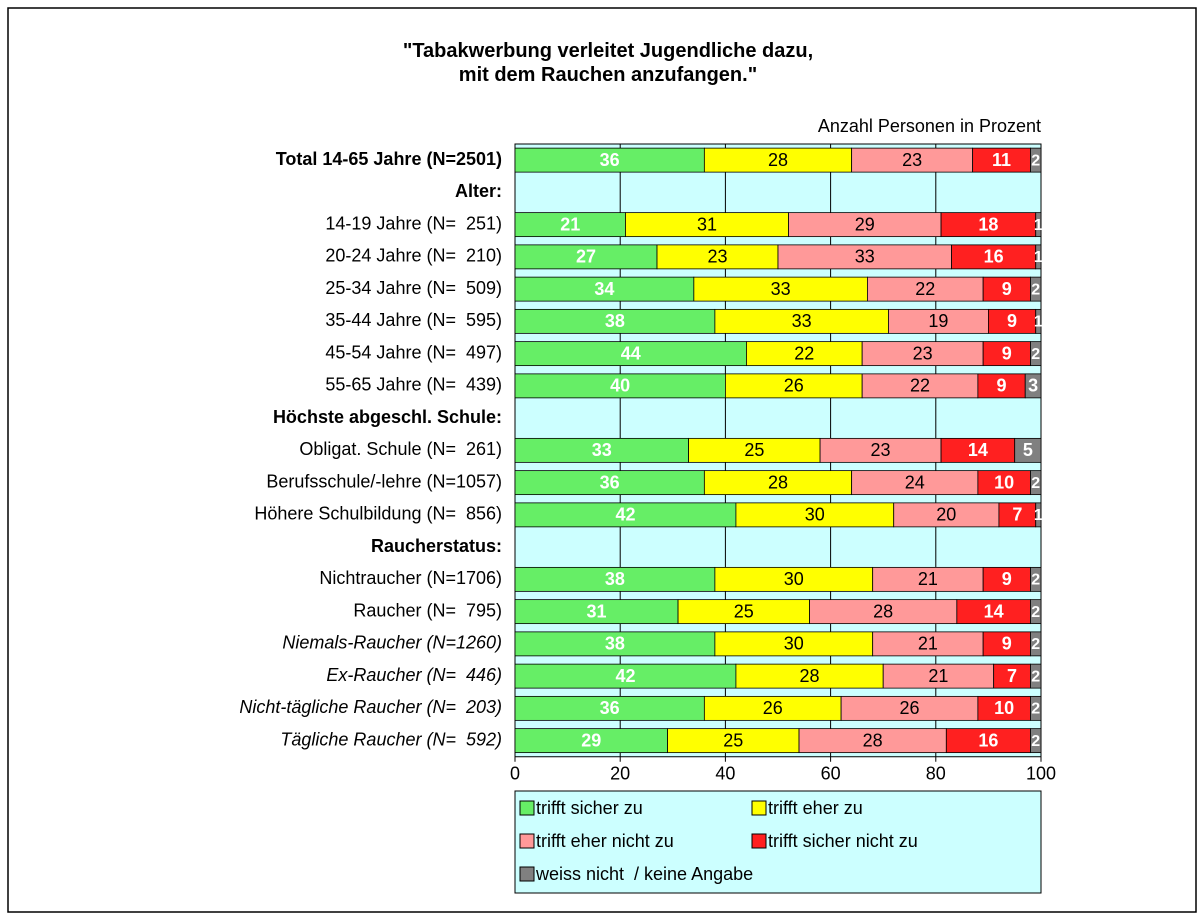 The width and height of the screenshot is (1204, 916). What do you see at coordinates (427, 610) in the screenshot?
I see `category-label: Raucher (N= 795)` at bounding box center [427, 610].